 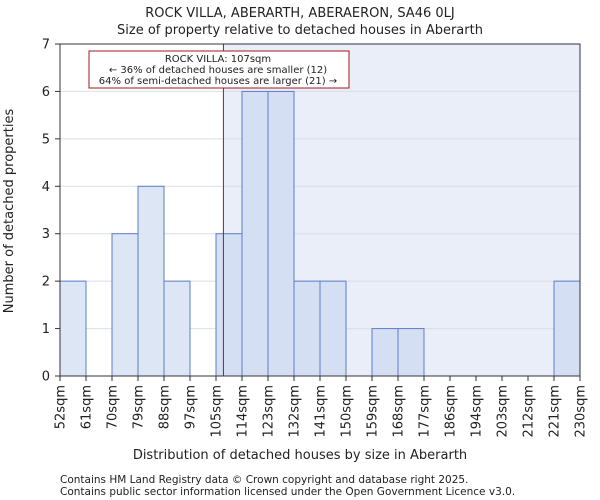 I want to click on x-tick-label-221sqm: 221sqm, so click(x=555, y=411).